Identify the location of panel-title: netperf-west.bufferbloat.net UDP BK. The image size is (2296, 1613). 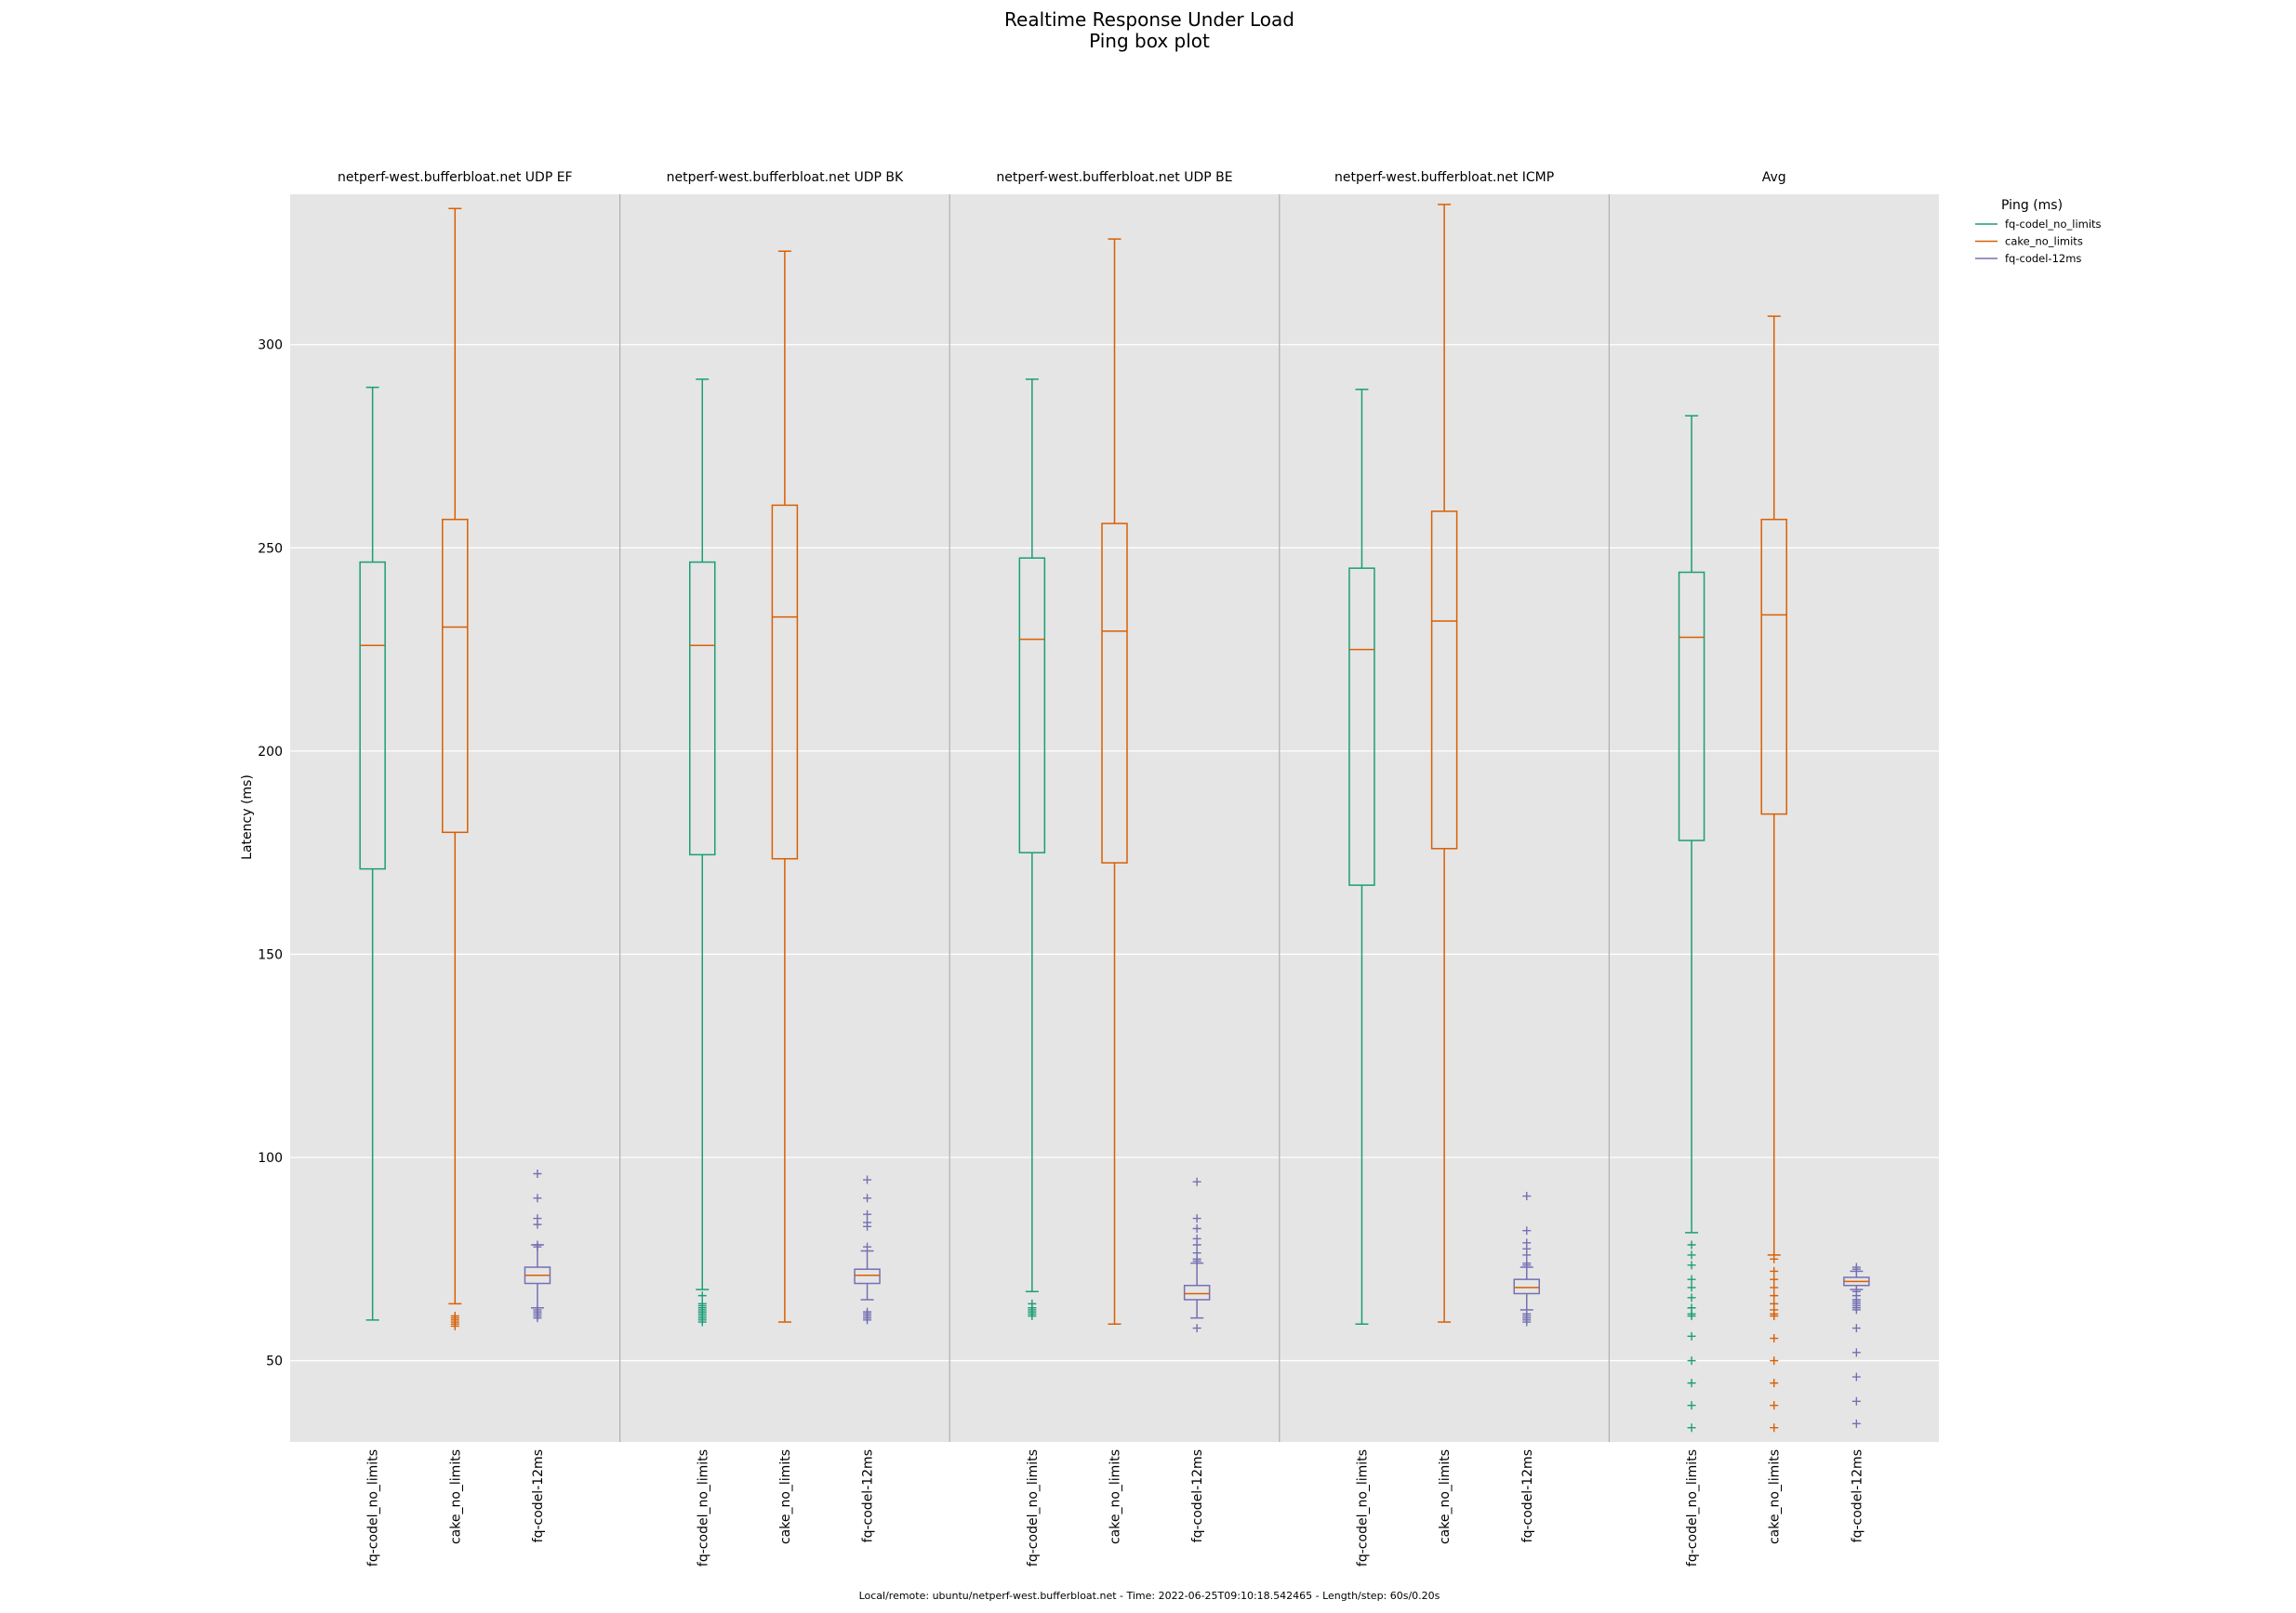
(786, 177).